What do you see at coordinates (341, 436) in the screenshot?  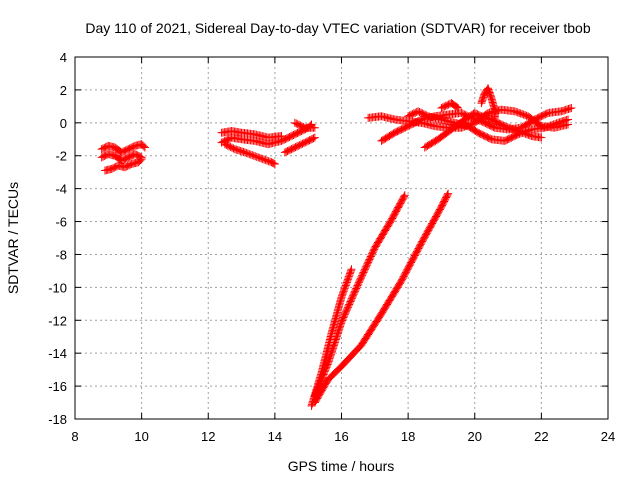 I see `x-tick-label: 16` at bounding box center [341, 436].